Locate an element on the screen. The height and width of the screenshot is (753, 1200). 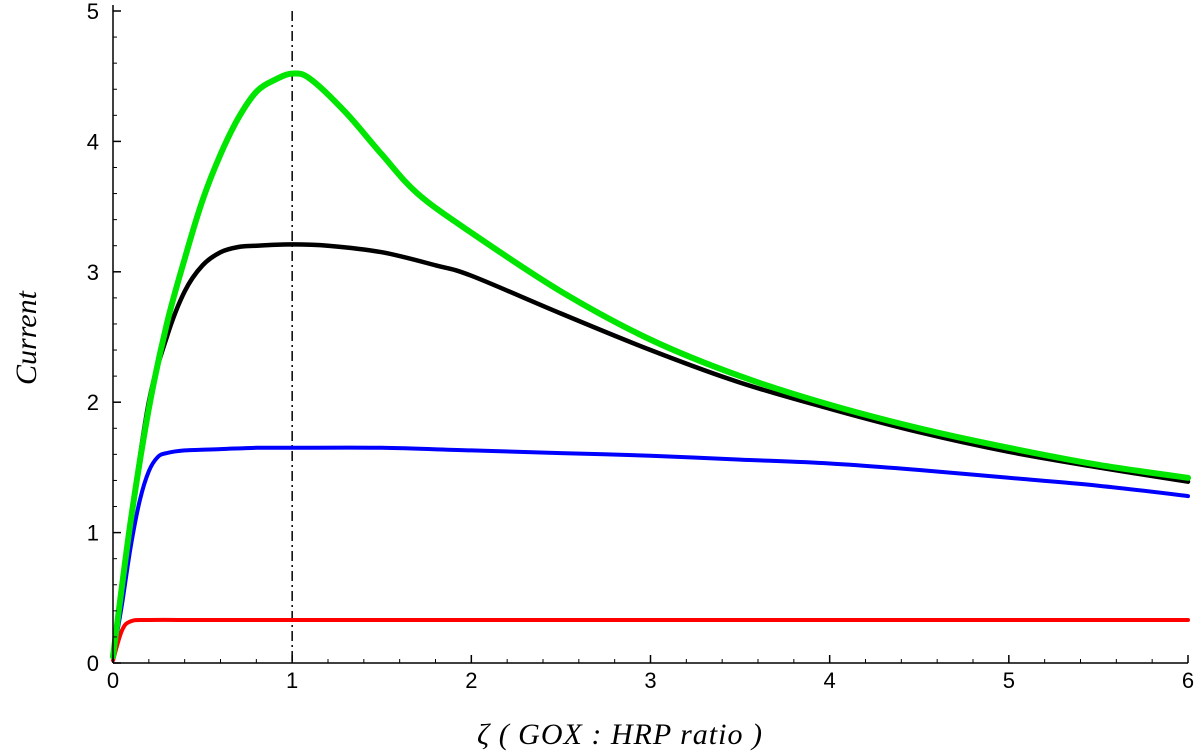
x-tick-label: 3 is located at coordinates (650, 680).